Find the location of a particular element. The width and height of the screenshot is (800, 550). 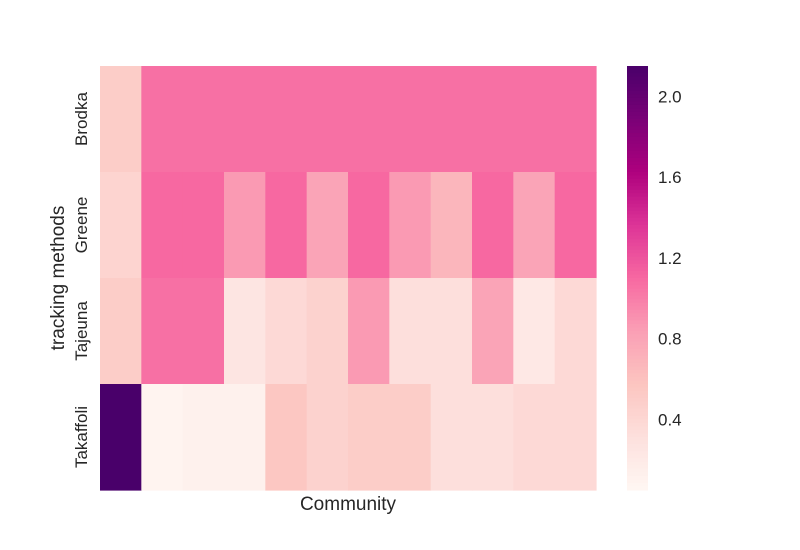

row-label: Greene is located at coordinates (81, 225).